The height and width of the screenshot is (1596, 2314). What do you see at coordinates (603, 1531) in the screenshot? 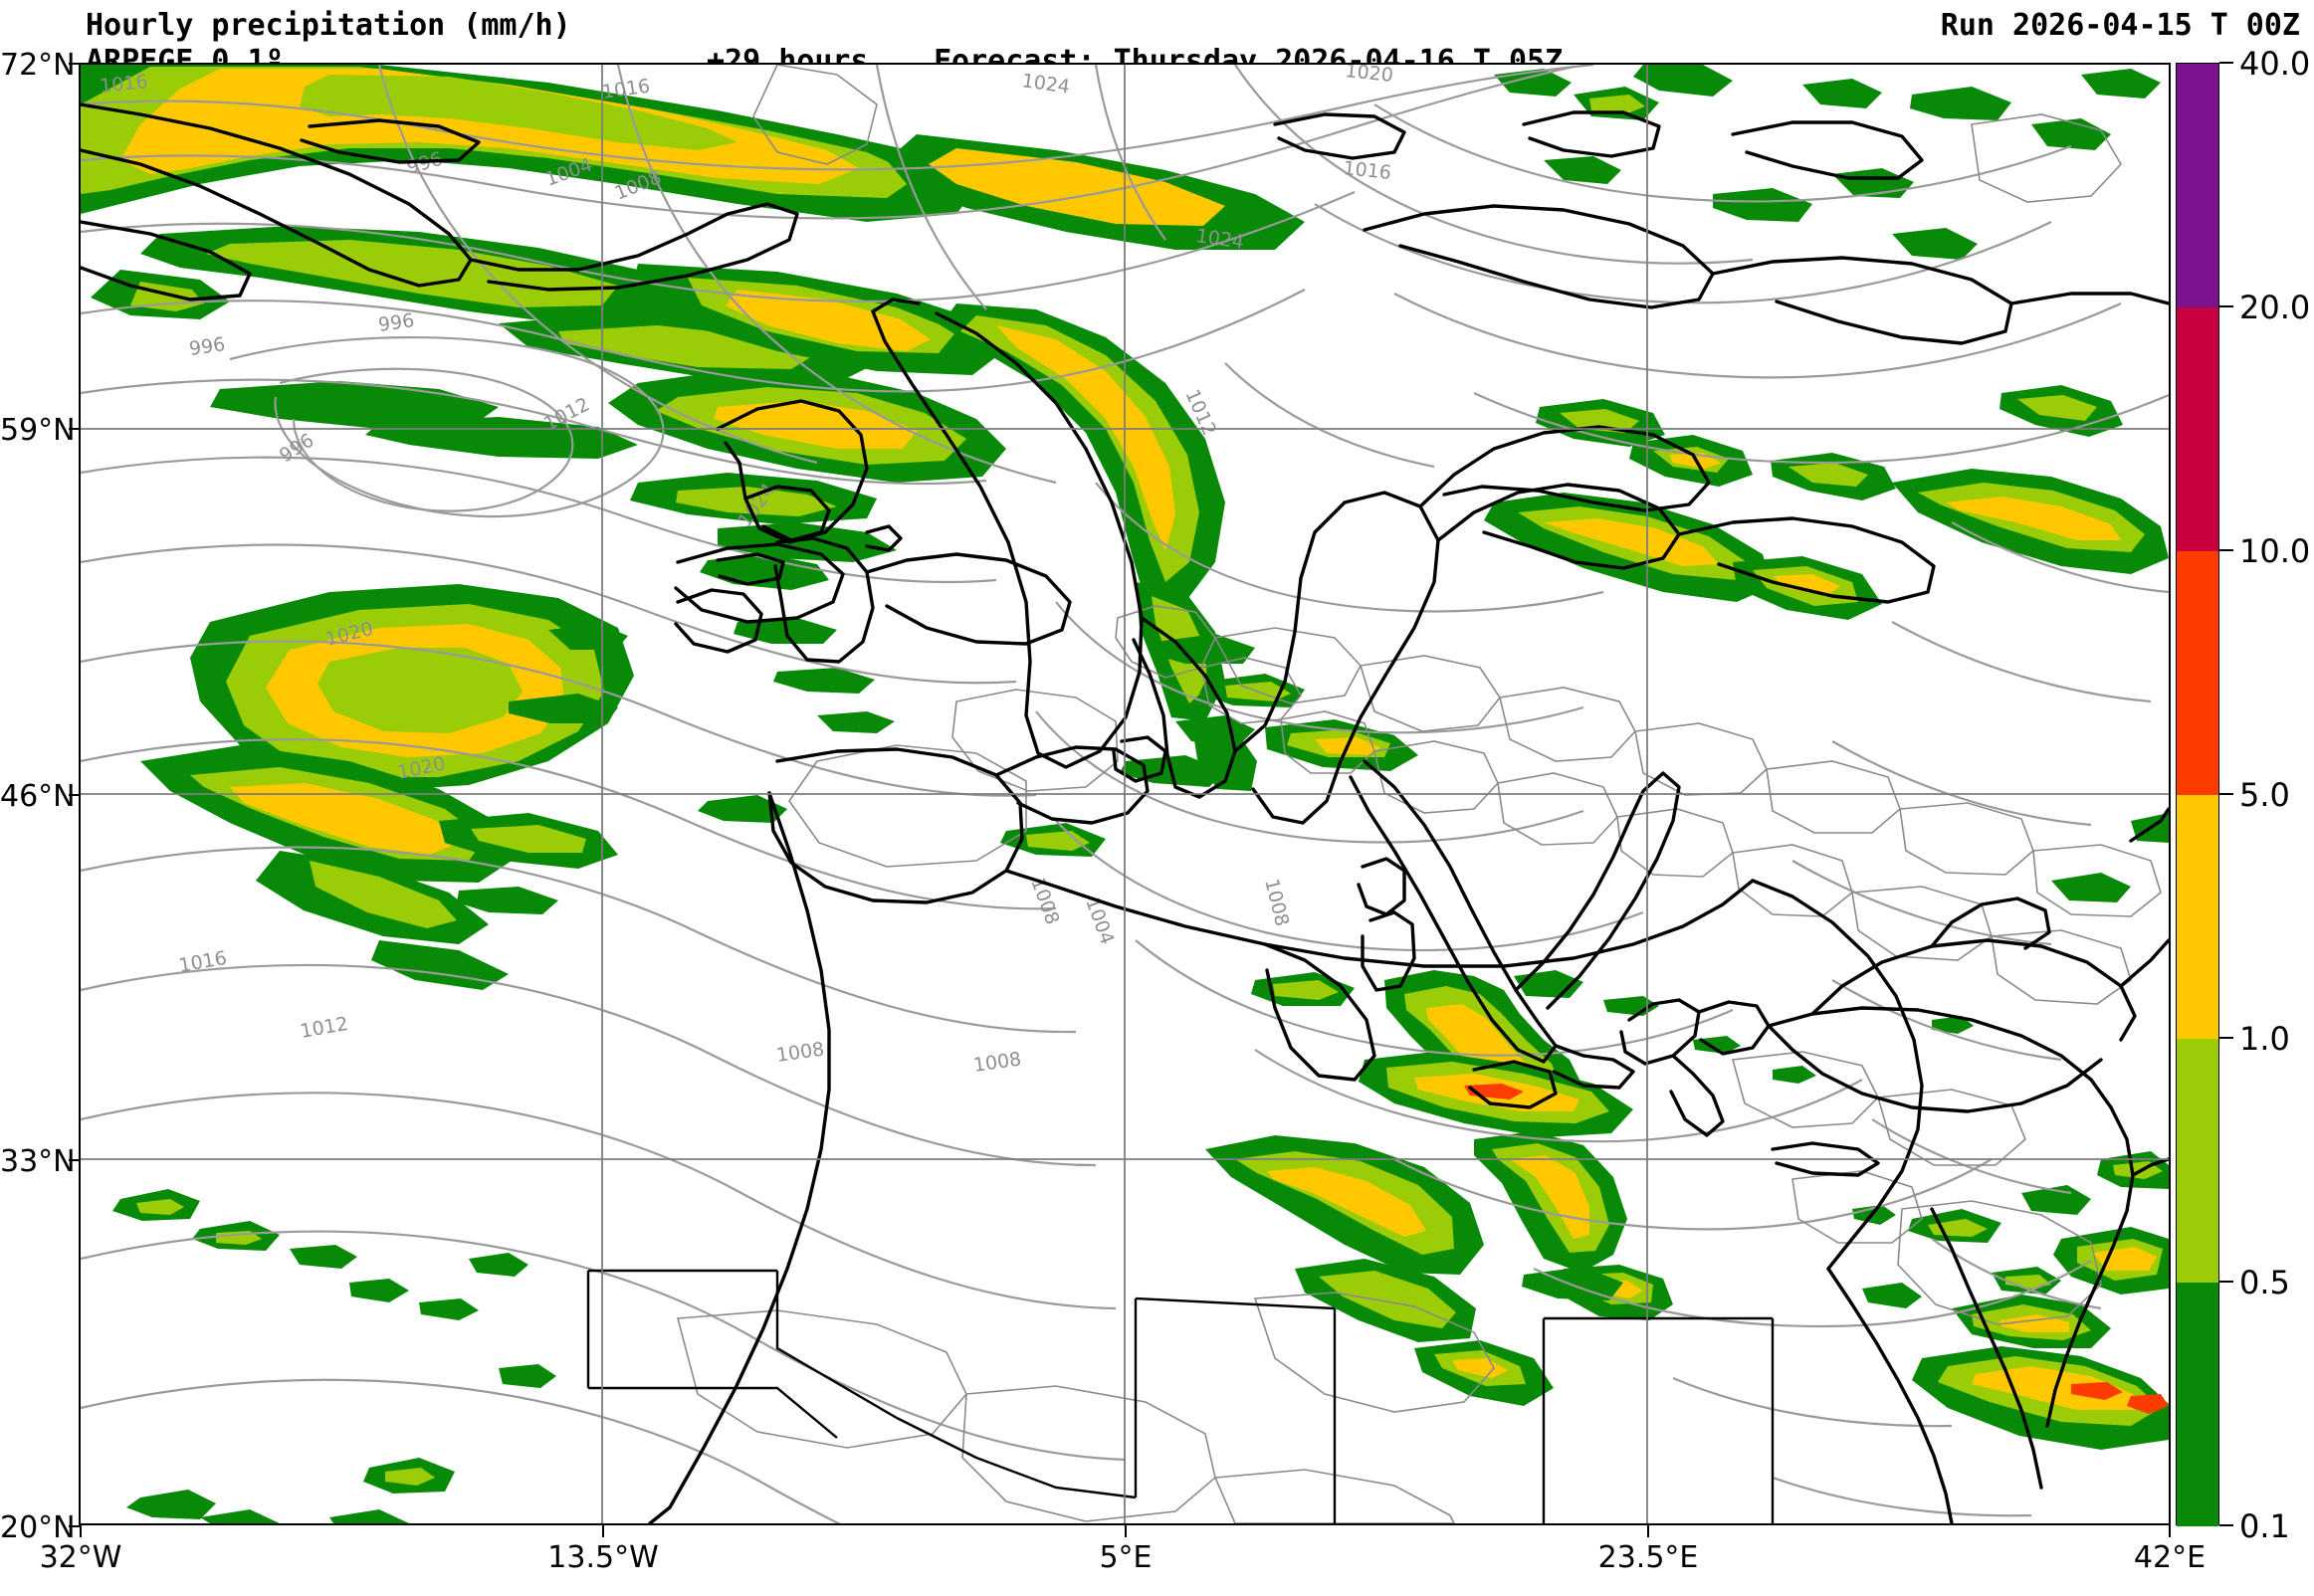
I see `x-tick-135w` at bounding box center [603, 1531].